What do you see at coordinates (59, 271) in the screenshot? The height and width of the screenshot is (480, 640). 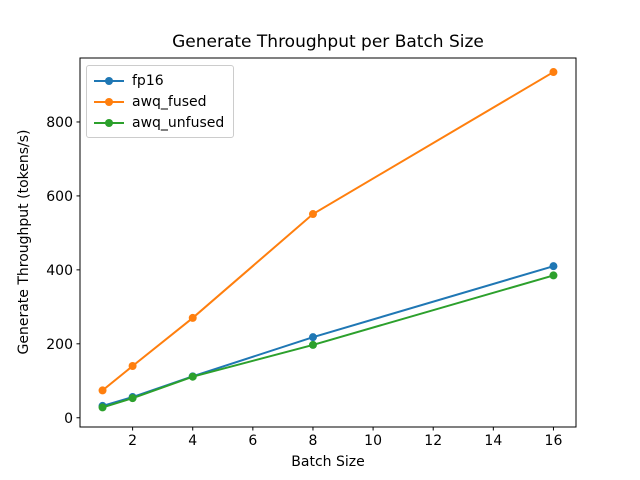 I see `y-tick-label-400: 400` at bounding box center [59, 271].